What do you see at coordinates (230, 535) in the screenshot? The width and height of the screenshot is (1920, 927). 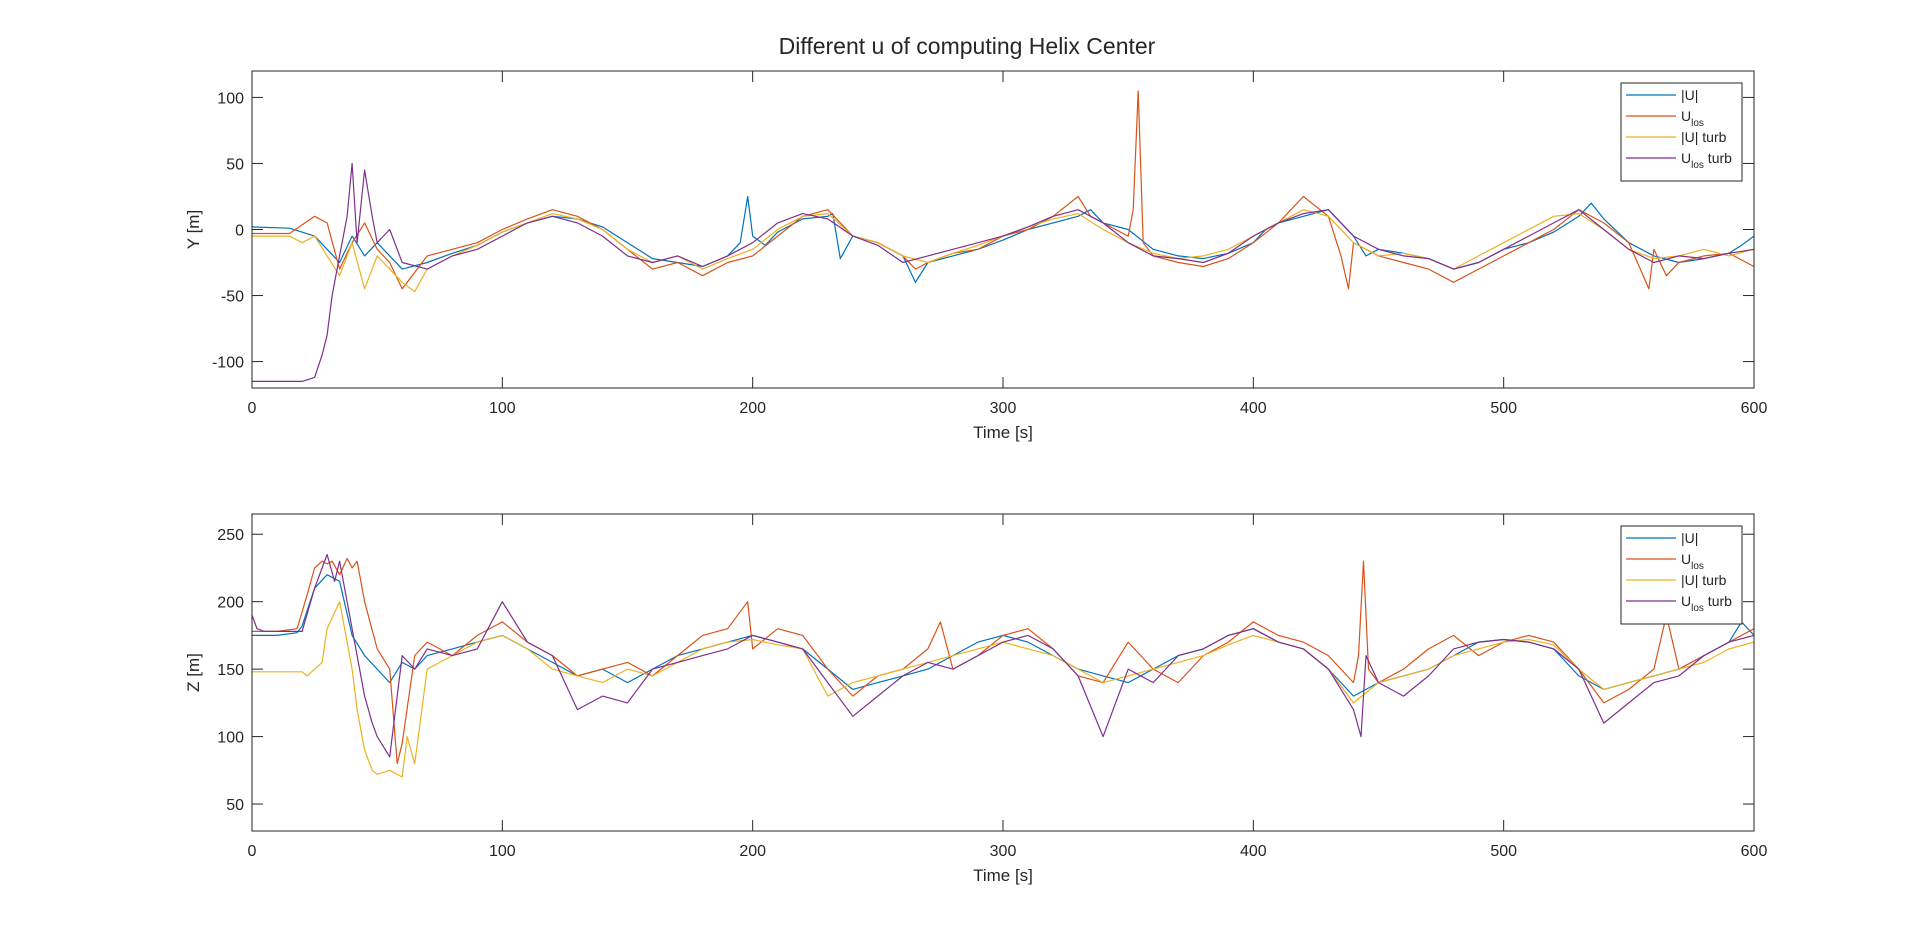 I see `y-tick-label: 250` at bounding box center [230, 535].